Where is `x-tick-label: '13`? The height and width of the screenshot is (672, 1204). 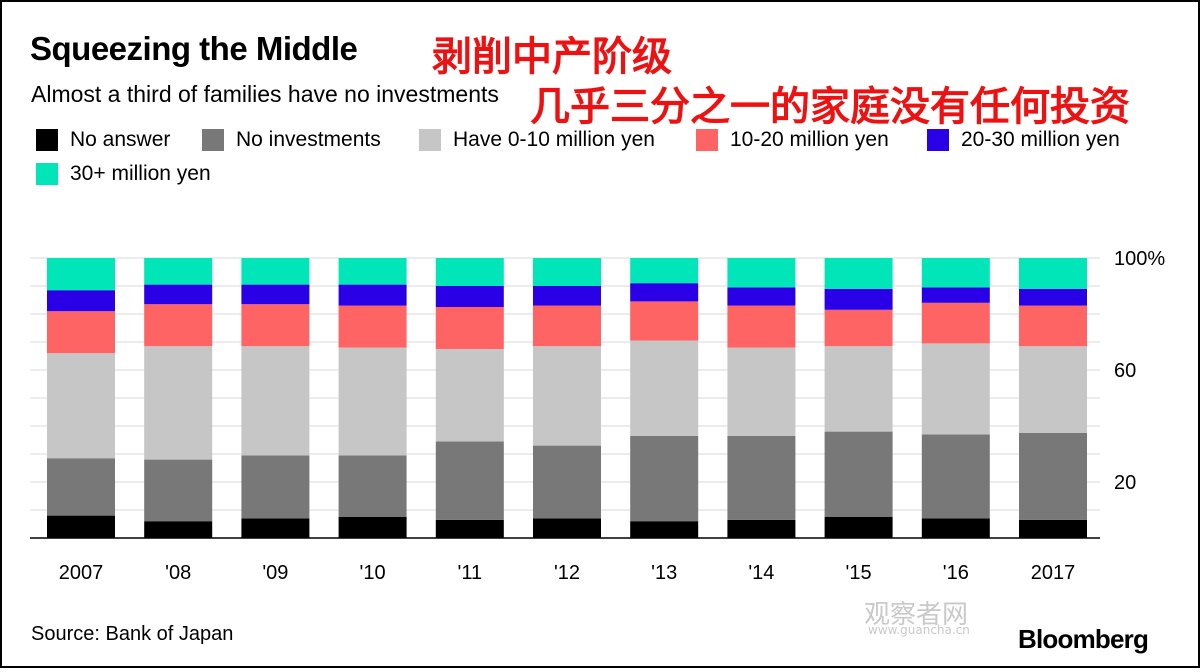 x-tick-label: '13 is located at coordinates (664, 573).